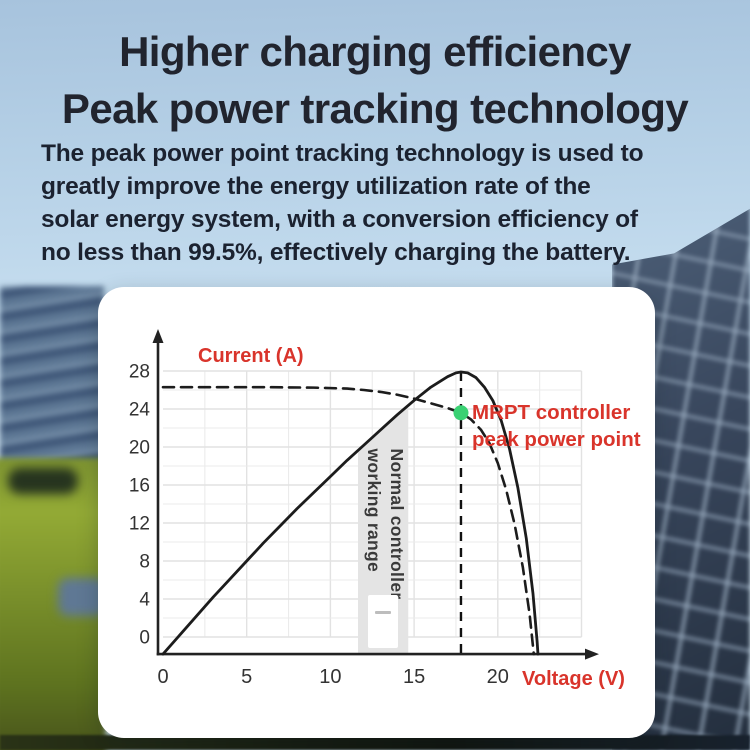 The image size is (750, 750). Describe the element at coordinates (397, 524) in the screenshot. I see `band-label-line-1: Normal controller` at that location.